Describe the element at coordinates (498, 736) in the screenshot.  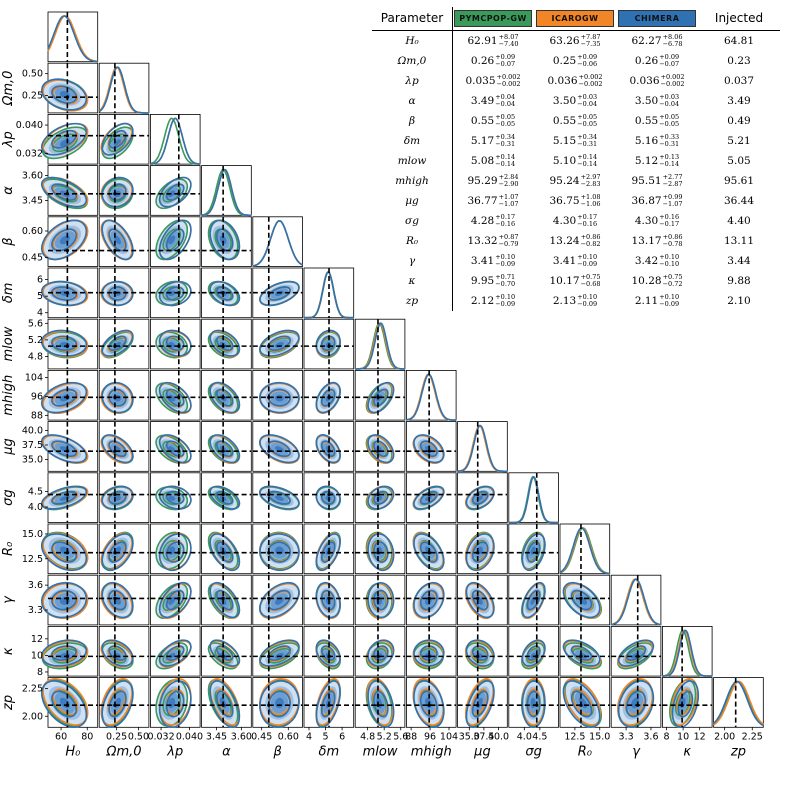
I see `x-tick-label: 40.0` at that location.